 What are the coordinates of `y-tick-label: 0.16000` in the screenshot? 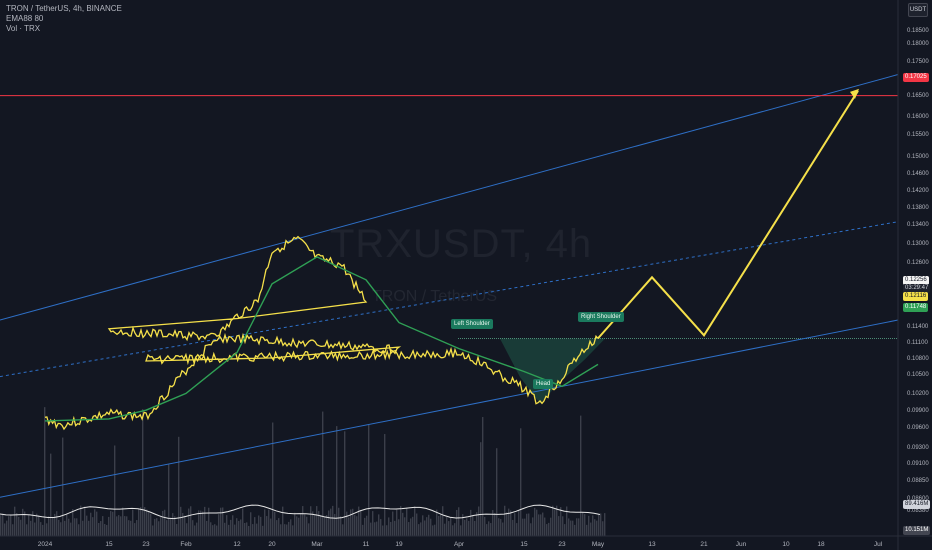 It's located at (918, 117).